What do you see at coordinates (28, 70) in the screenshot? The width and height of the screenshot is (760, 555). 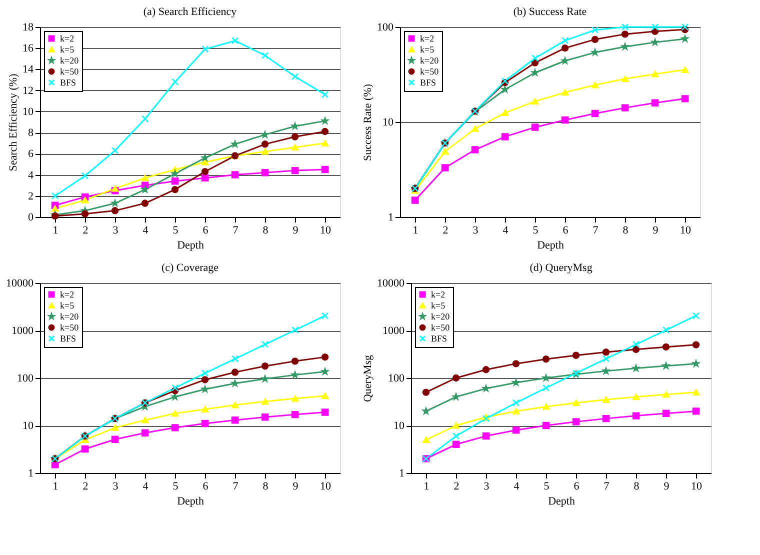 I see `y-tick-label: 14` at bounding box center [28, 70].